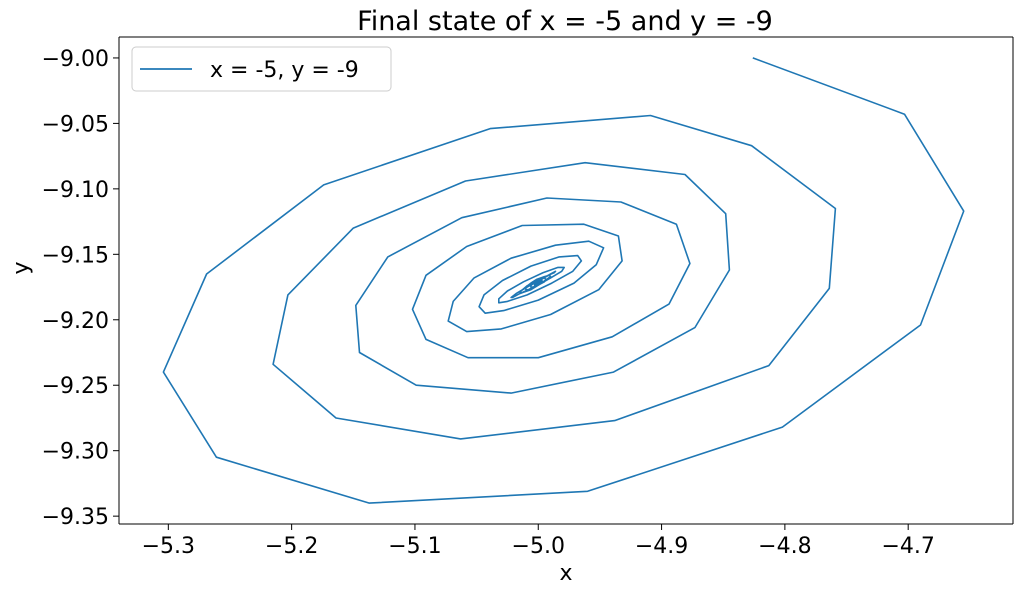  What do you see at coordinates (784, 546) in the screenshot?
I see `x-tick-label: −4.8` at bounding box center [784, 546].